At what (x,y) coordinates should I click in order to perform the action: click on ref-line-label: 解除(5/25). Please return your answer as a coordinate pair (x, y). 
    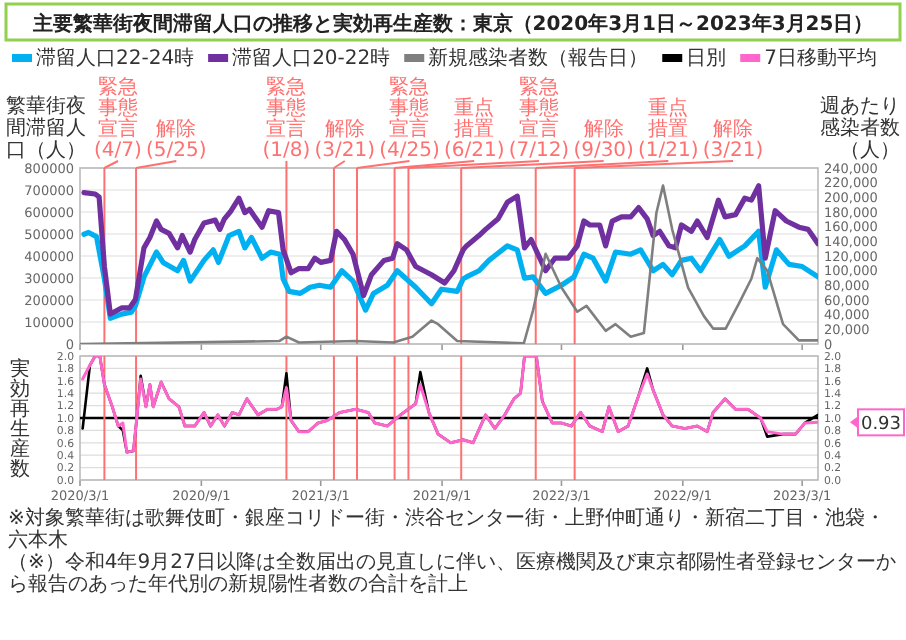
    Looking at the image, I should click on (176, 139).